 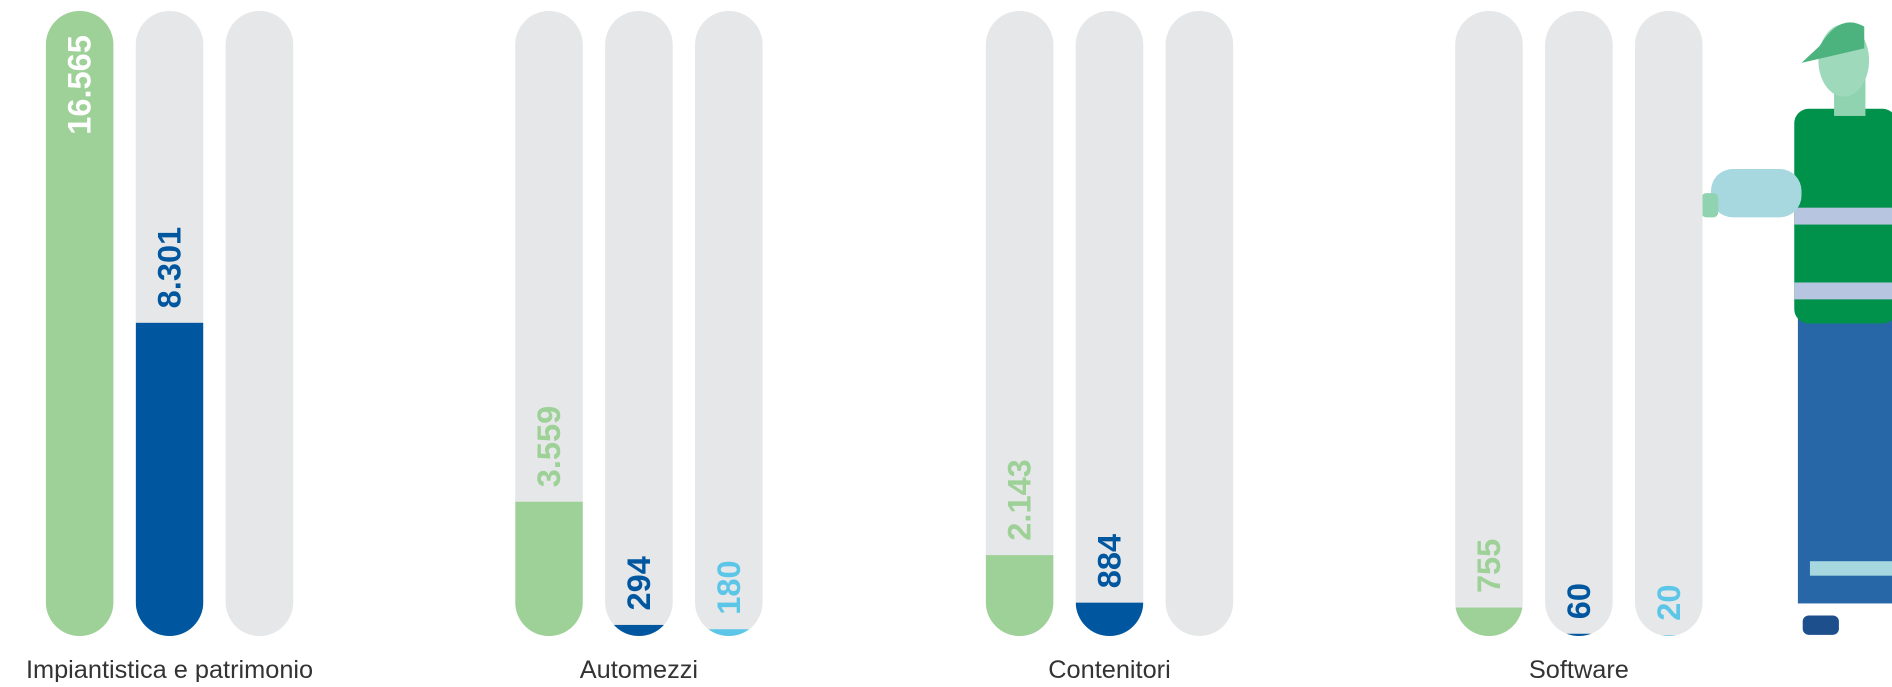 What do you see at coordinates (1489, 566) in the screenshot?
I see `value-label: 755` at bounding box center [1489, 566].